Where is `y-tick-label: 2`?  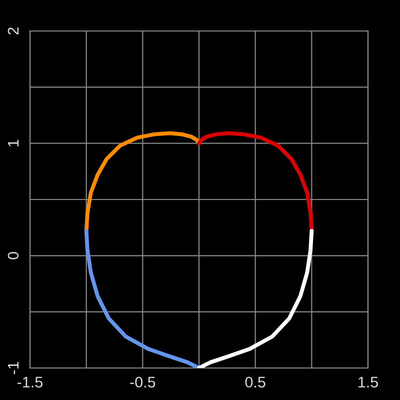
y-tick-label: 2 is located at coordinates (13, 31).